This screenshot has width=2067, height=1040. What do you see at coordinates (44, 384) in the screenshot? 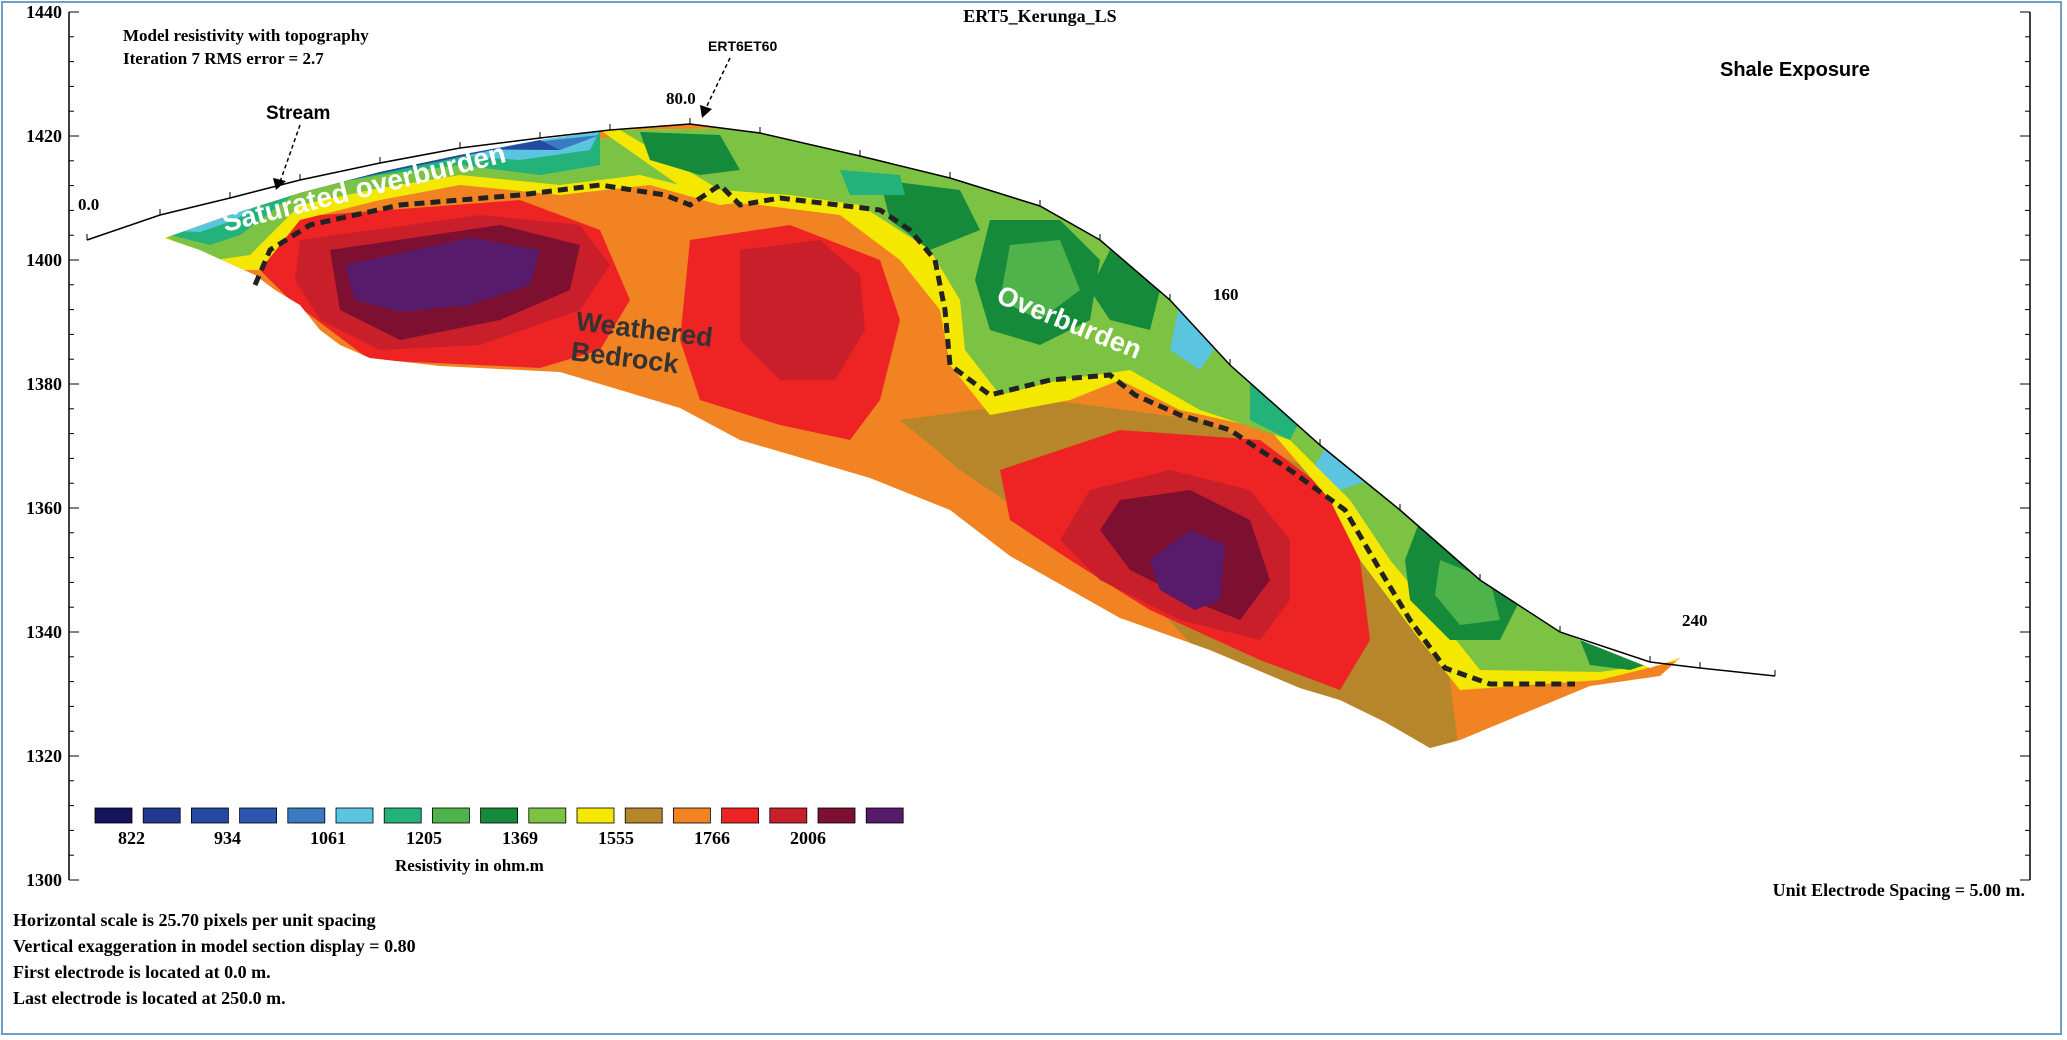
I see `y-tick-label-1380: 1380` at bounding box center [44, 384].